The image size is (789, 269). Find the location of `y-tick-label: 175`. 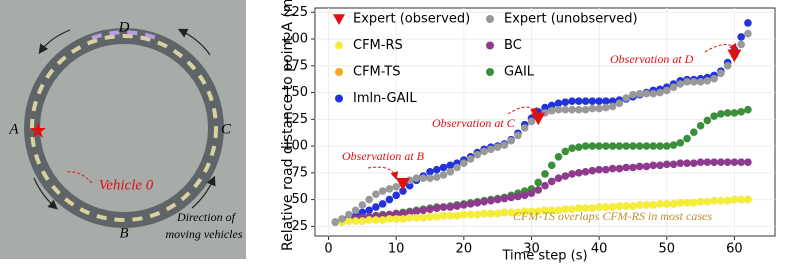

y-tick-label: 175 is located at coordinates (295, 65).